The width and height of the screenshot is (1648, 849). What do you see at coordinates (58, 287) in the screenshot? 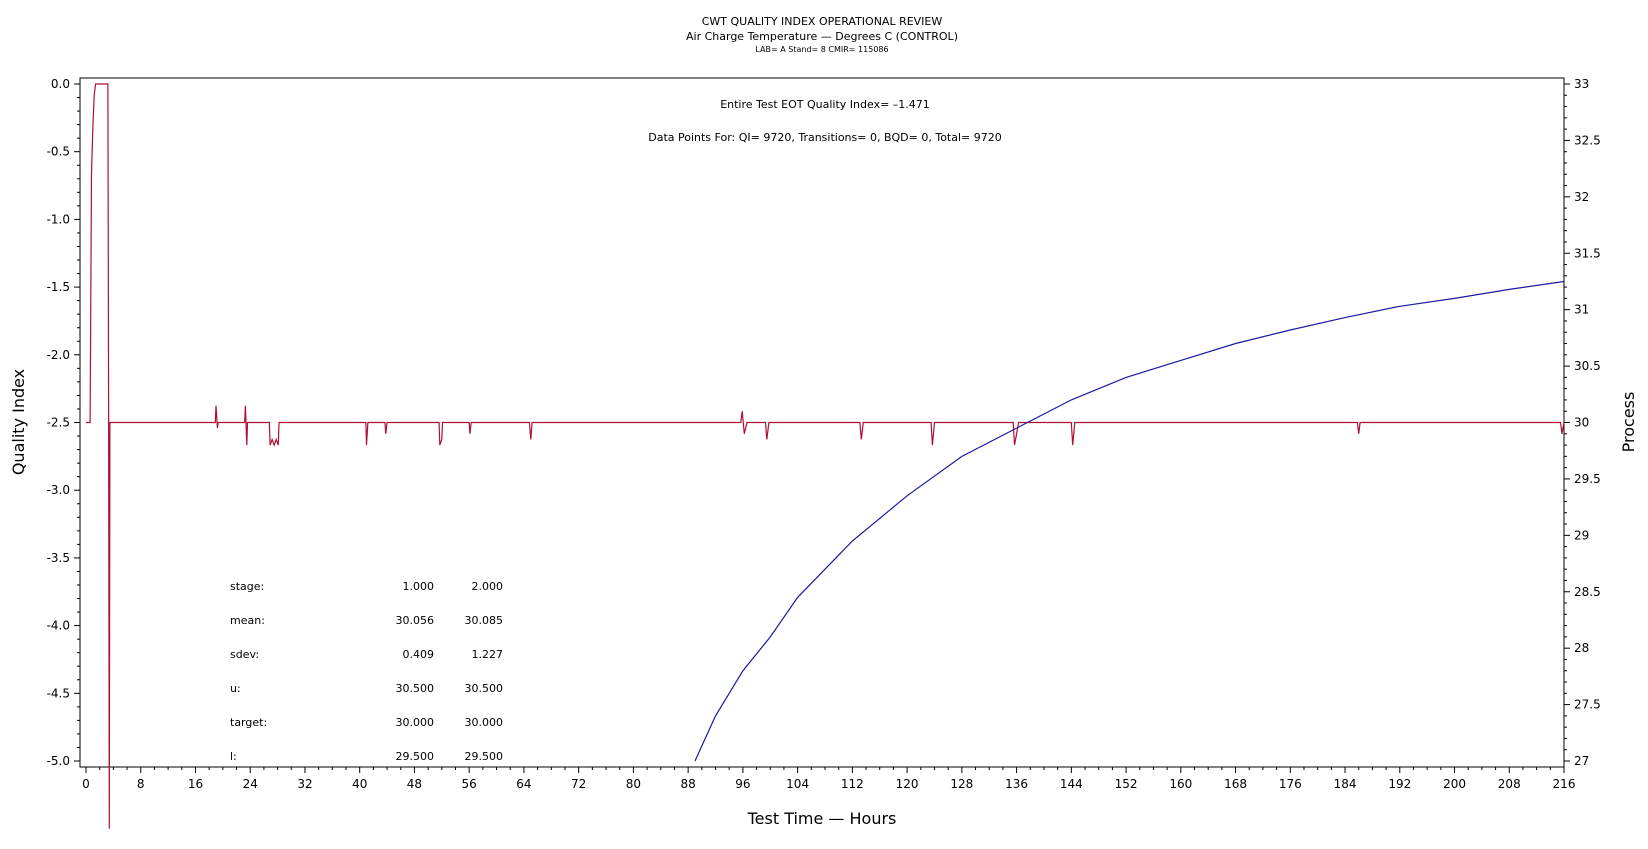
I see `y-tick-label: -1.5` at bounding box center [58, 287].